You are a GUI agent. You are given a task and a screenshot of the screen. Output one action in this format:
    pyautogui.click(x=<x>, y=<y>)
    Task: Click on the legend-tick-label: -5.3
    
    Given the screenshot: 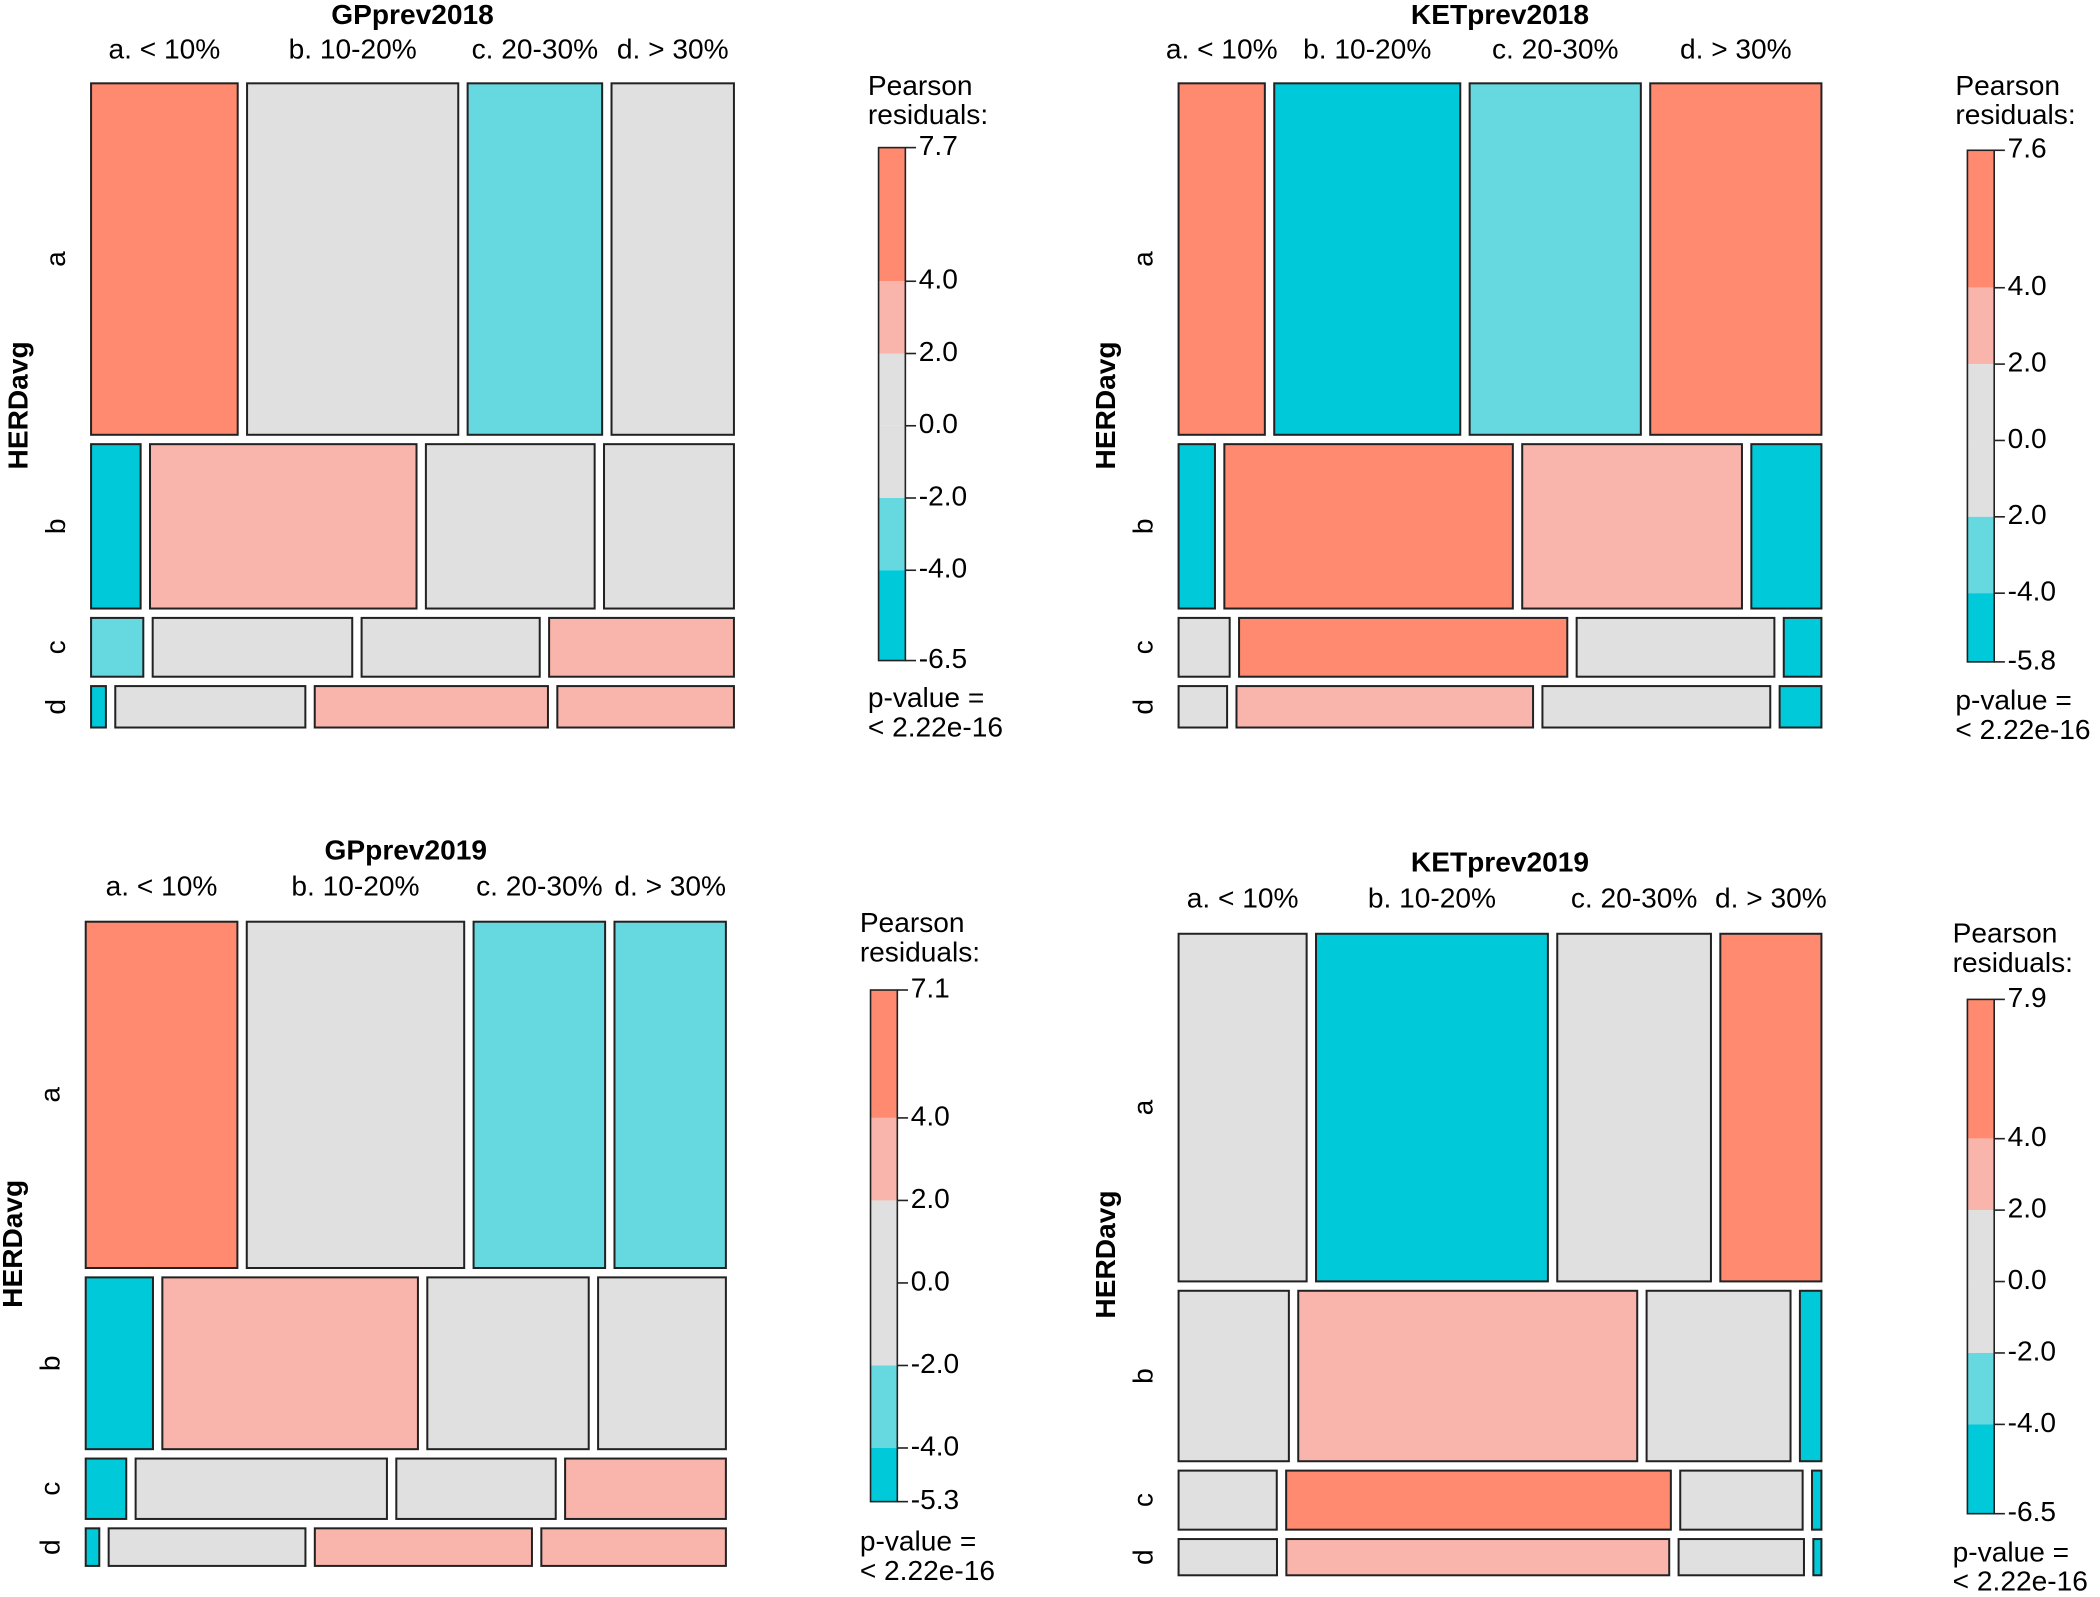 What is the action you would take?
    pyautogui.click(x=935, y=1499)
    